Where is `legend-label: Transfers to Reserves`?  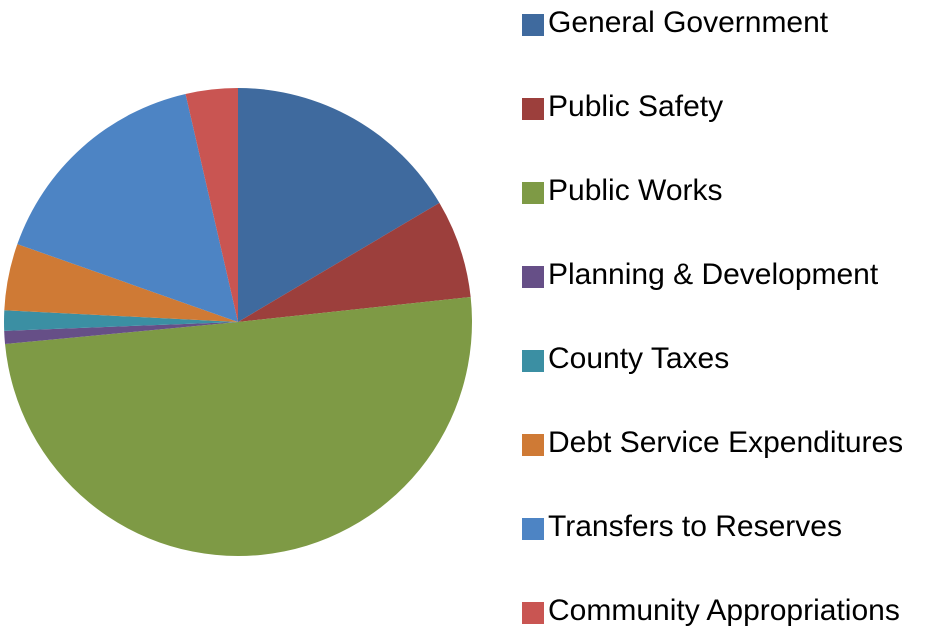 legend-label: Transfers to Reserves is located at coordinates (695, 526).